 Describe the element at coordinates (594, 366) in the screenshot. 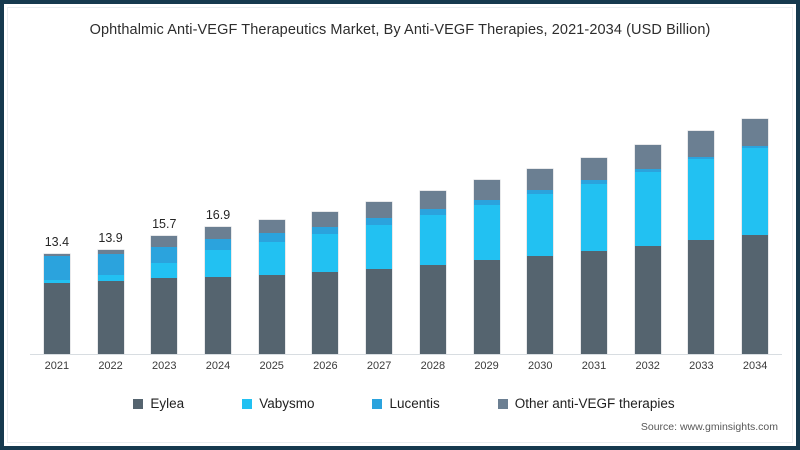

I see `x-tick-label: 2031` at that location.